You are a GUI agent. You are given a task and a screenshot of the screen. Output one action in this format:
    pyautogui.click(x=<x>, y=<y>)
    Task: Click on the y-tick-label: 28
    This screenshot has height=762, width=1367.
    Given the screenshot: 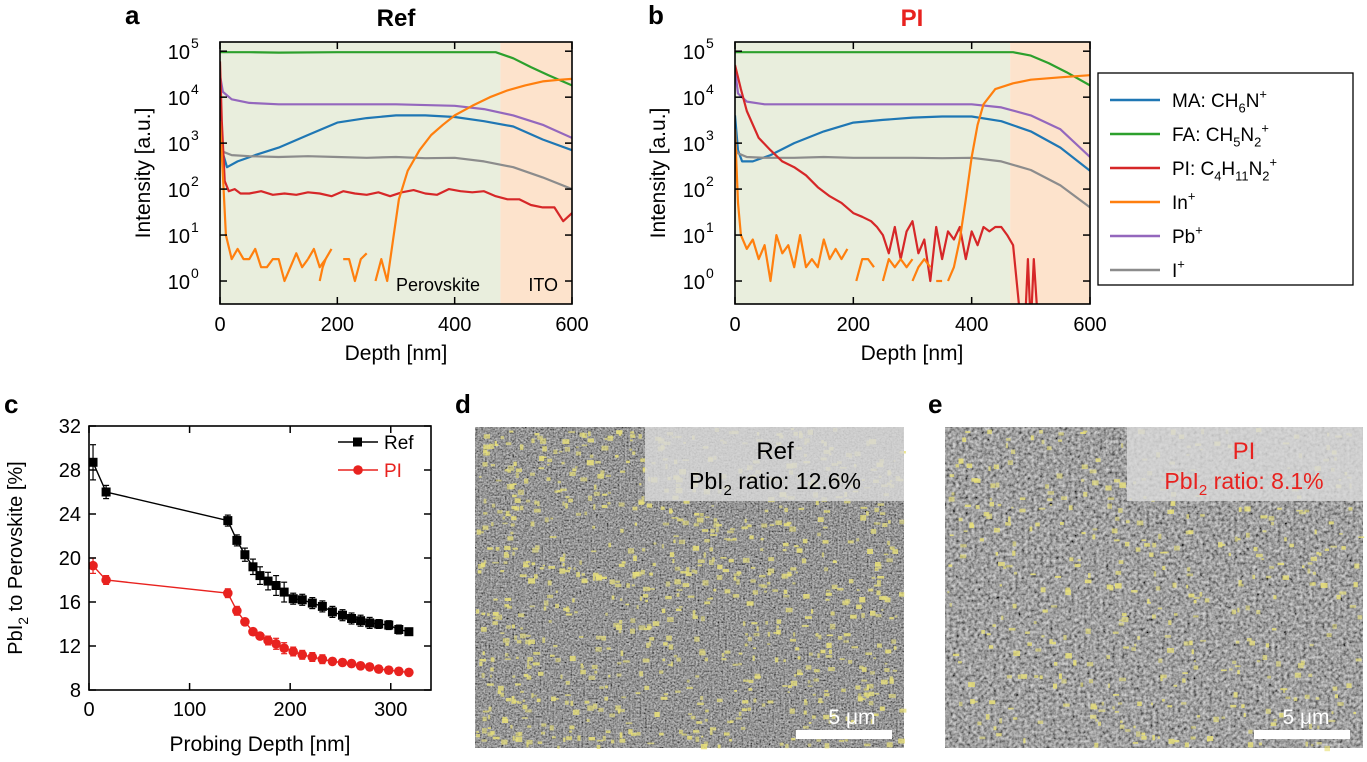 What is the action you would take?
    pyautogui.click(x=70, y=471)
    